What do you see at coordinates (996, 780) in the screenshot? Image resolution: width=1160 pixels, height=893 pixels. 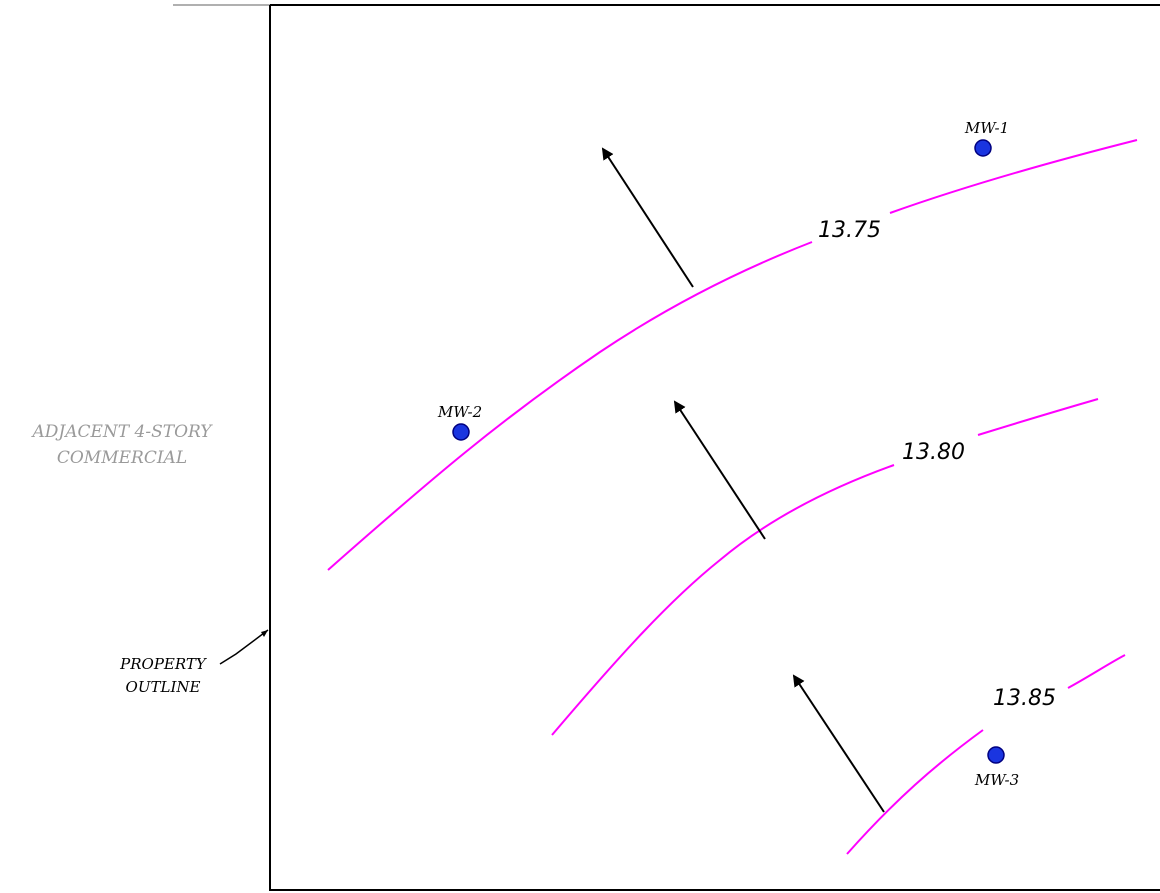 I see `well-label-mw-3: MW-3` at bounding box center [996, 780].